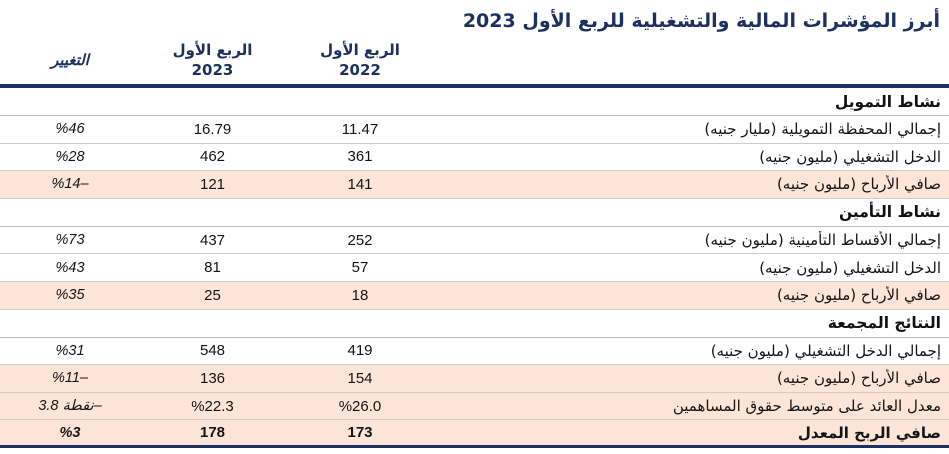 The width and height of the screenshot is (949, 454). What do you see at coordinates (69, 378) in the screenshot?
I see `value-change: %11–` at bounding box center [69, 378].